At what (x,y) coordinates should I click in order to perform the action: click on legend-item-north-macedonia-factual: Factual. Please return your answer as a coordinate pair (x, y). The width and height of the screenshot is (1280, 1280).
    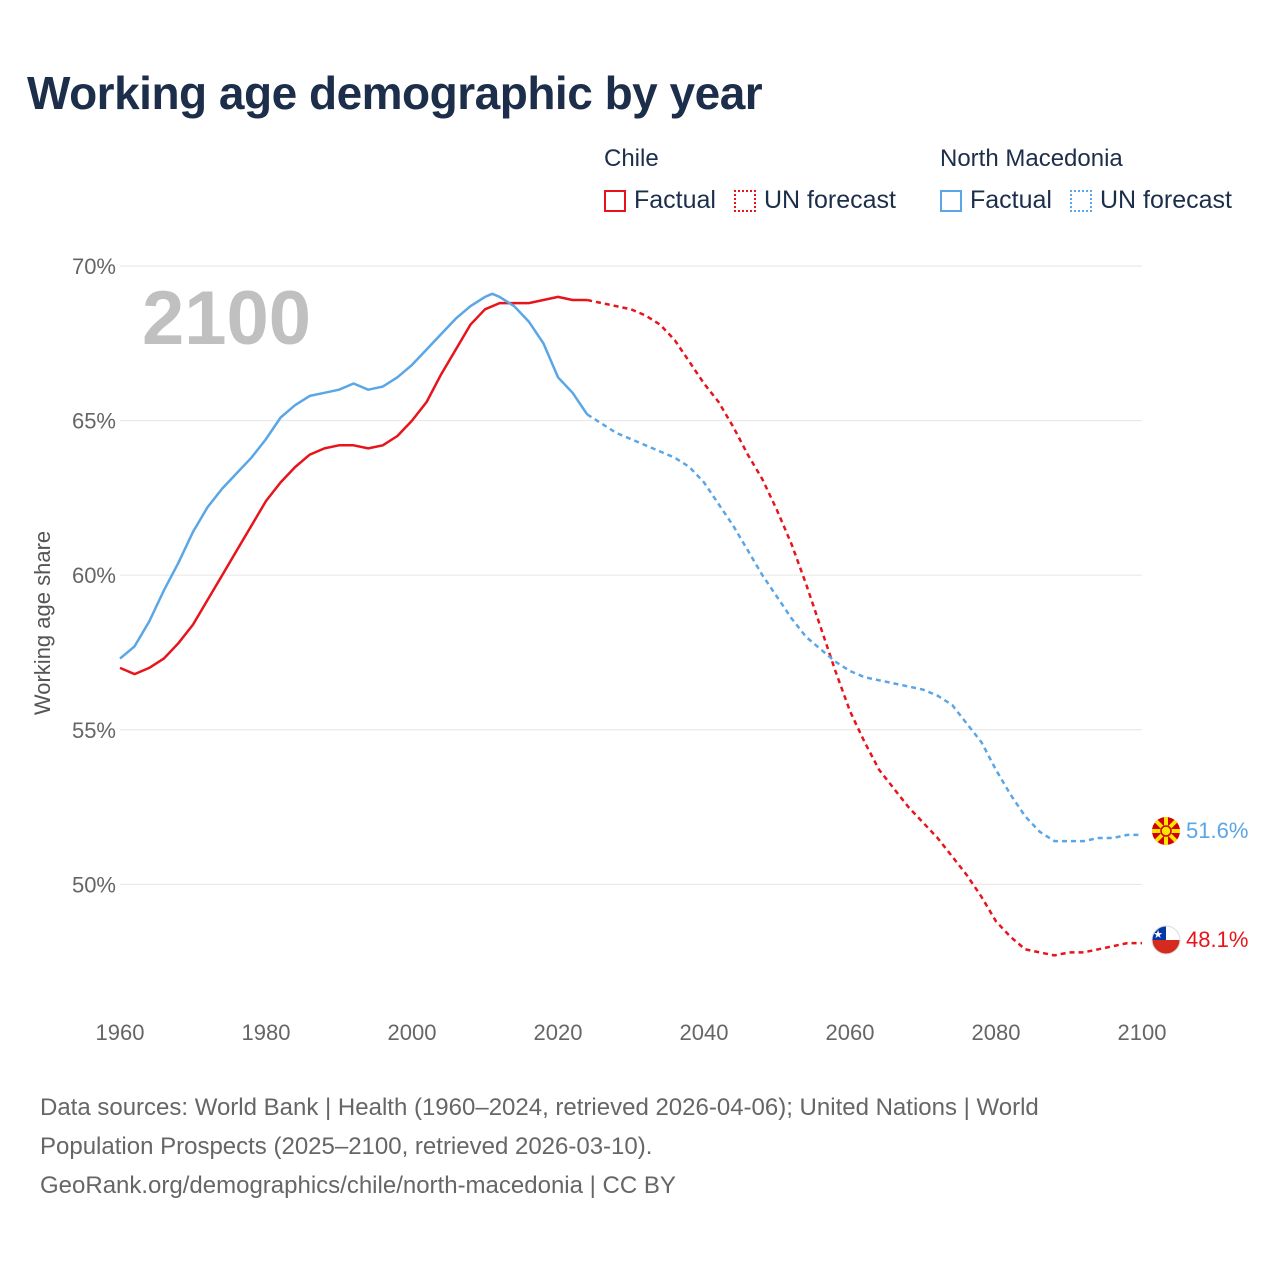
    Looking at the image, I should click on (996, 200).